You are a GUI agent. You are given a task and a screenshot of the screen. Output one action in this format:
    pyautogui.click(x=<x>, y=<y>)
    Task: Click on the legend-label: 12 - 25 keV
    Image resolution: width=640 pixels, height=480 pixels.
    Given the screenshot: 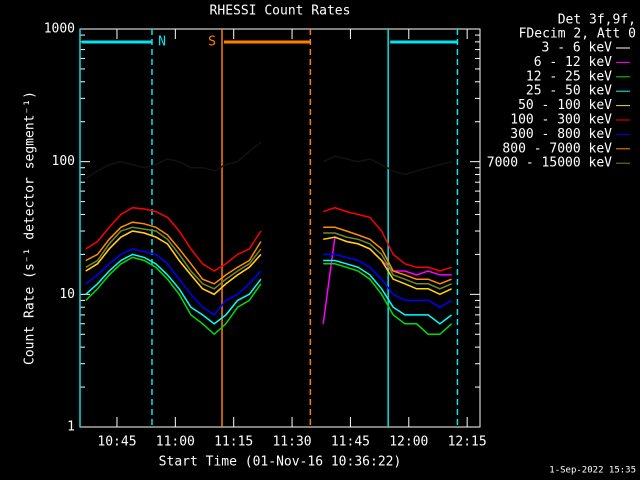 What is the action you would take?
    pyautogui.click(x=569, y=76)
    